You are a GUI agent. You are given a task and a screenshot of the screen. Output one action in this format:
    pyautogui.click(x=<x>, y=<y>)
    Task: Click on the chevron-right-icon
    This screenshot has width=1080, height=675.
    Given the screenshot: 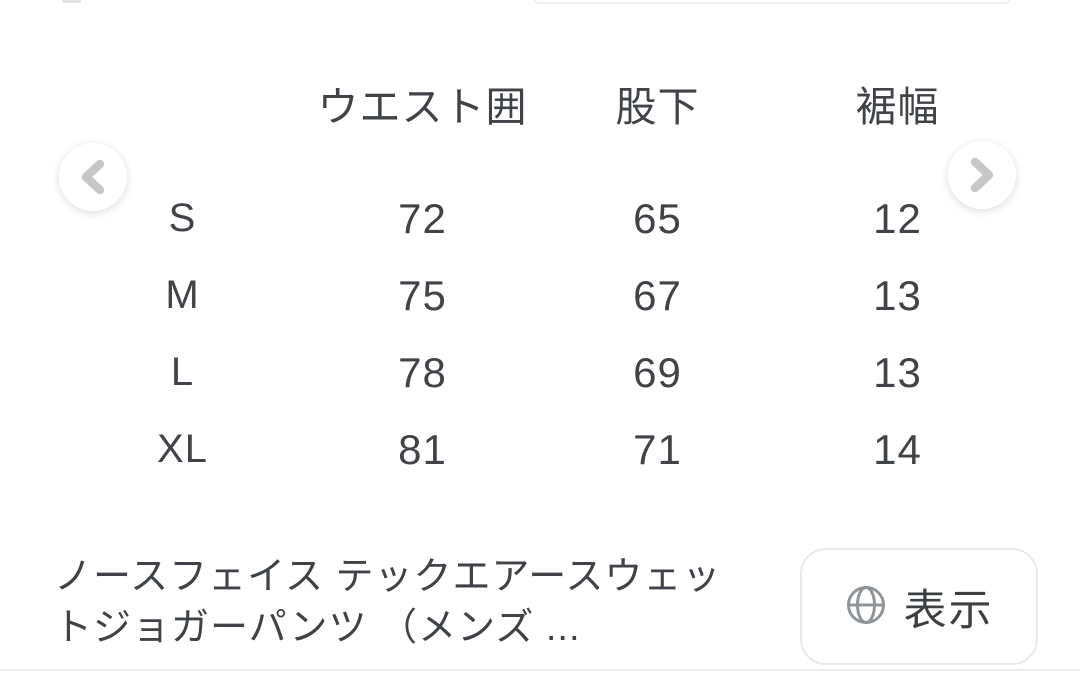 What is the action you would take?
    pyautogui.click(x=982, y=175)
    